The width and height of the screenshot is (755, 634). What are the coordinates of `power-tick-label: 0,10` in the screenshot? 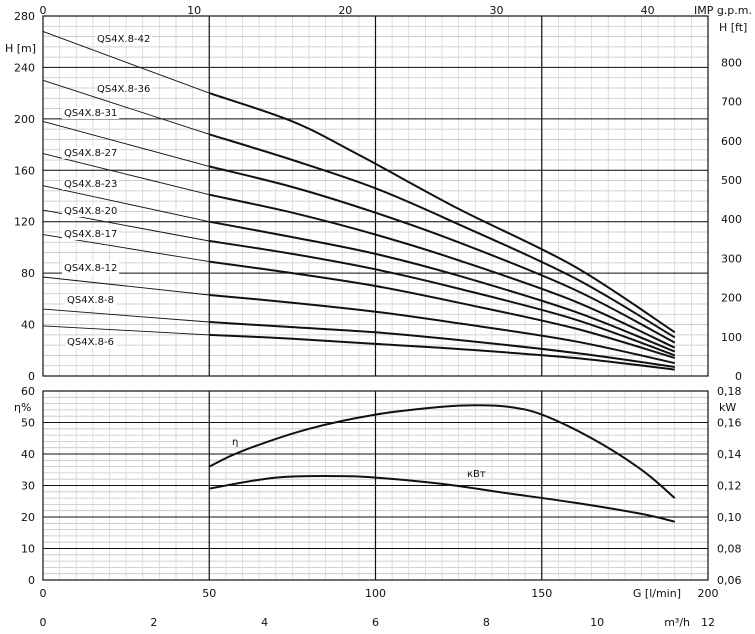 It's located at (729, 517).